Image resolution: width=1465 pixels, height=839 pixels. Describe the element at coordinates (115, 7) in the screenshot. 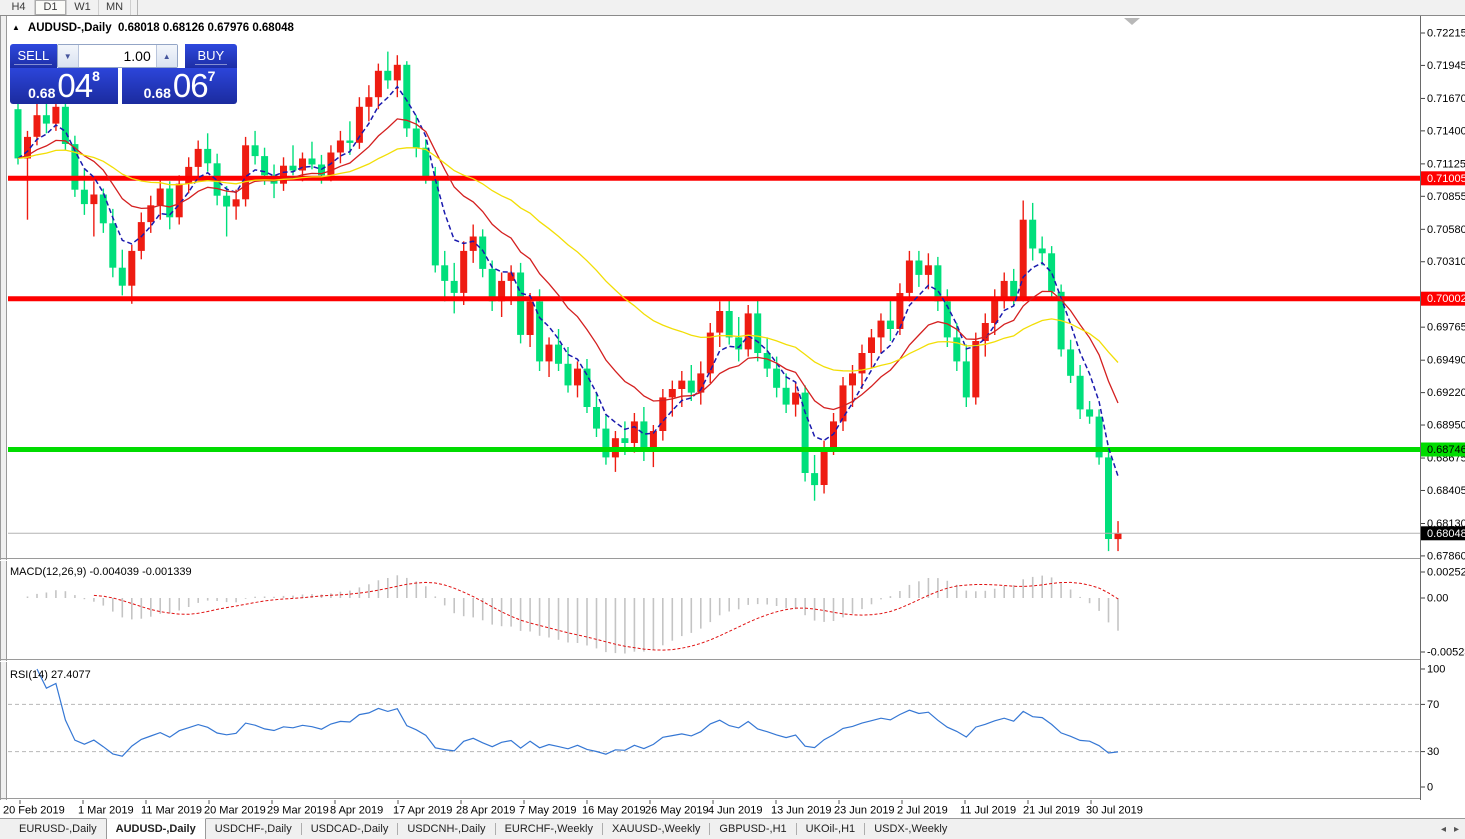

I see `timeframe-button-mn: MN` at that location.